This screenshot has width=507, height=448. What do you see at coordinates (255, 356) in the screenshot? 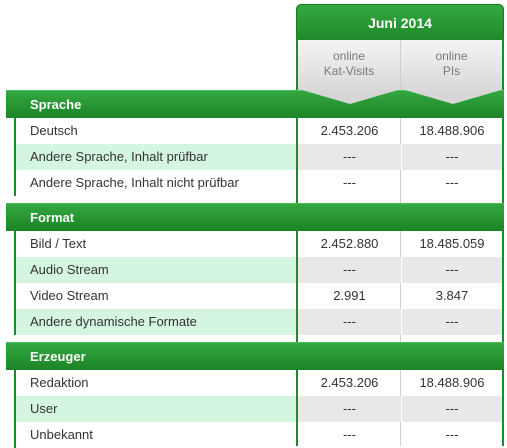
I see `section-header-2: Erzeuger` at bounding box center [255, 356].